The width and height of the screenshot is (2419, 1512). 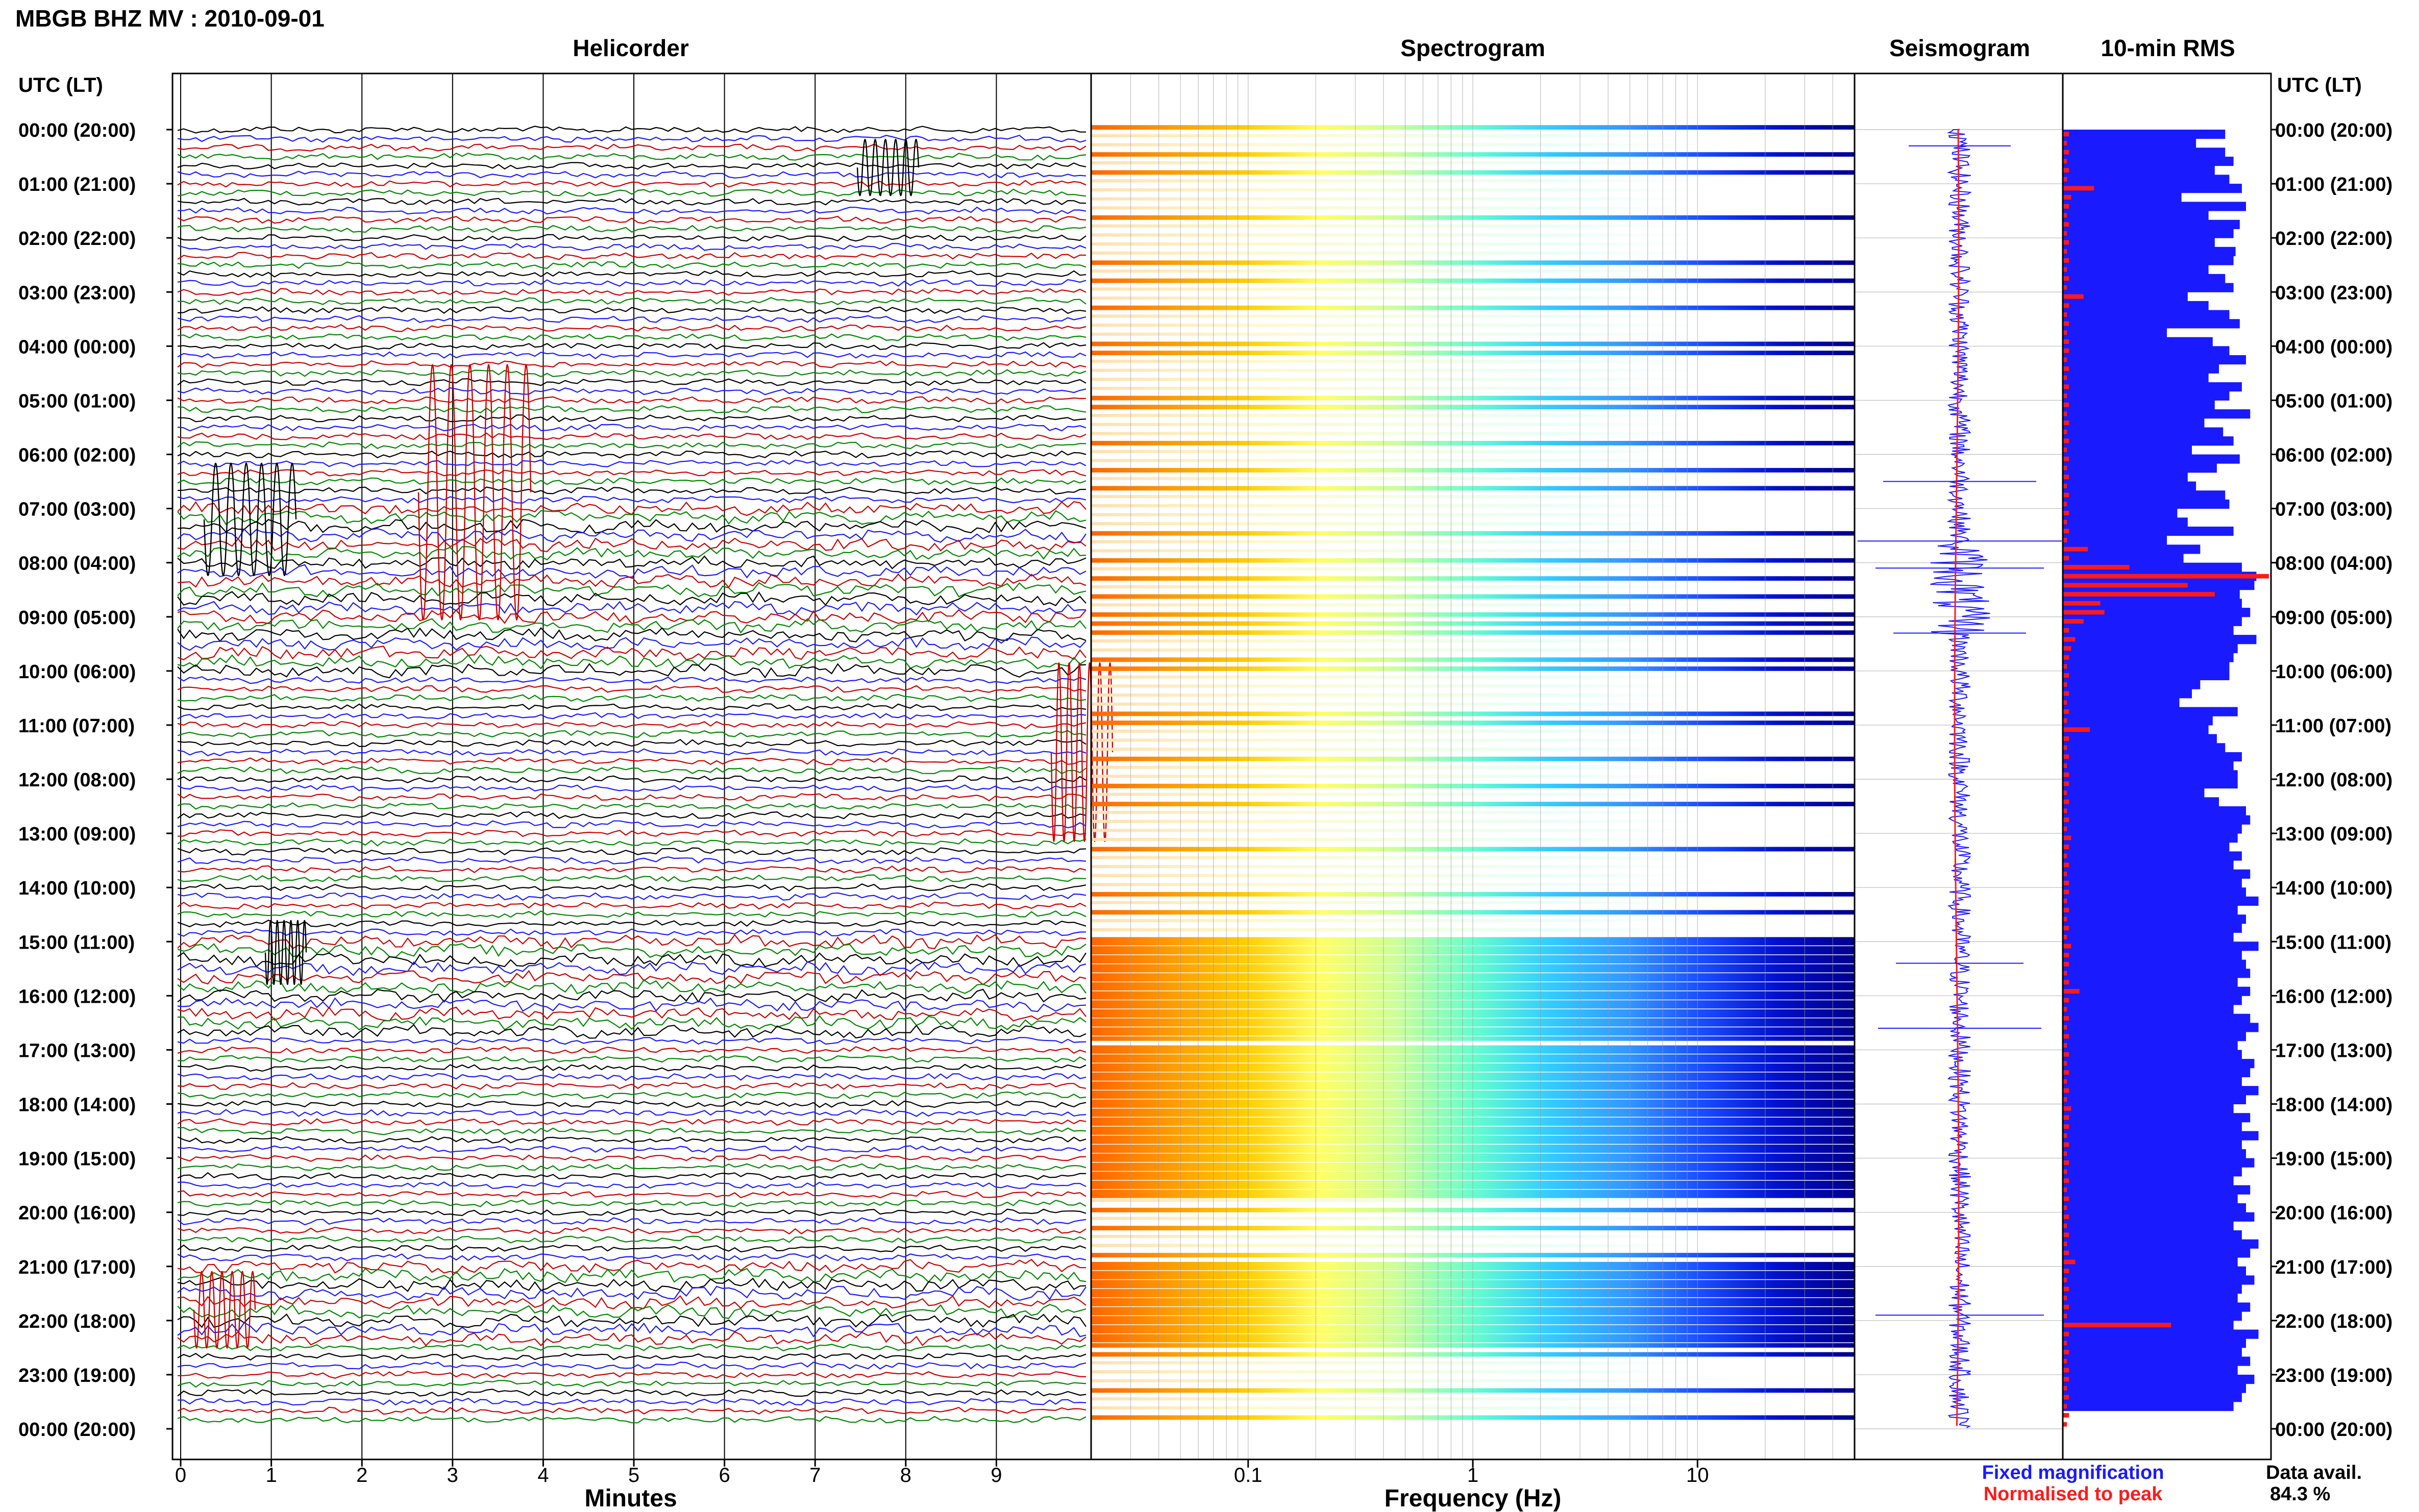 I want to click on helicorder-event-trace, so click(x=1082, y=752).